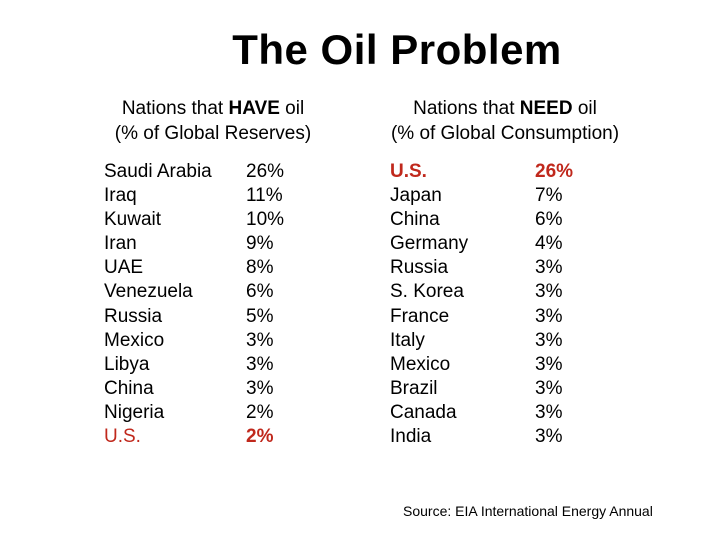  I want to click on need-subheader: (% of Global Consumption), so click(505, 133).